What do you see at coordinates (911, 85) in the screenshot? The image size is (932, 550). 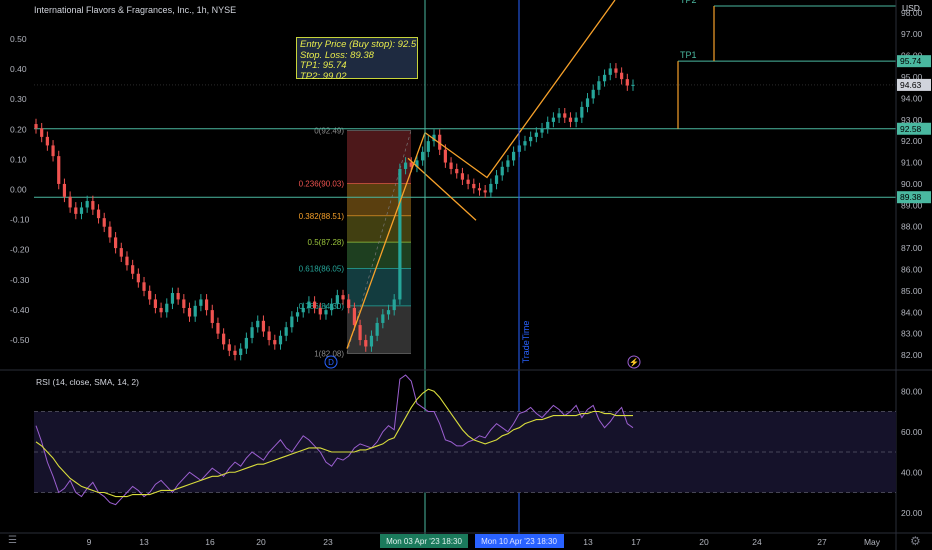 I see `price-badge-label: 94.63` at bounding box center [911, 85].